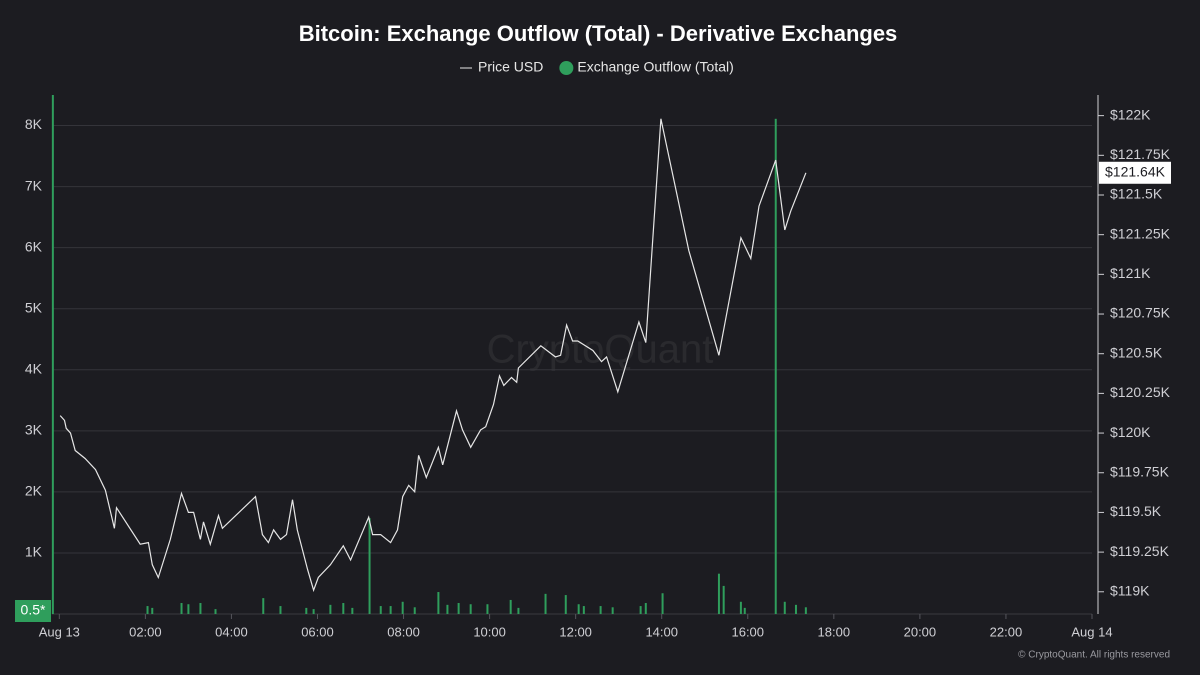  What do you see at coordinates (1140, 154) in the screenshot?
I see `y2-tick-label: $121.75K` at bounding box center [1140, 154].